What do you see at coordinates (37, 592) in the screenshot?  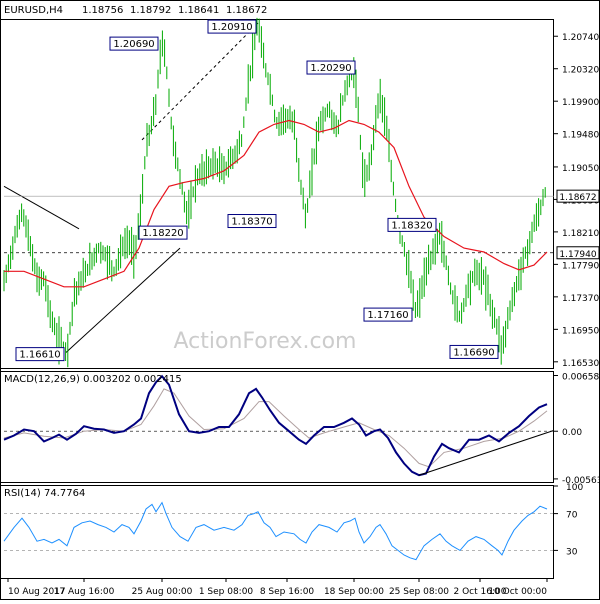 I see `x-tick-label: 10 Aug 2017` at bounding box center [37, 592].